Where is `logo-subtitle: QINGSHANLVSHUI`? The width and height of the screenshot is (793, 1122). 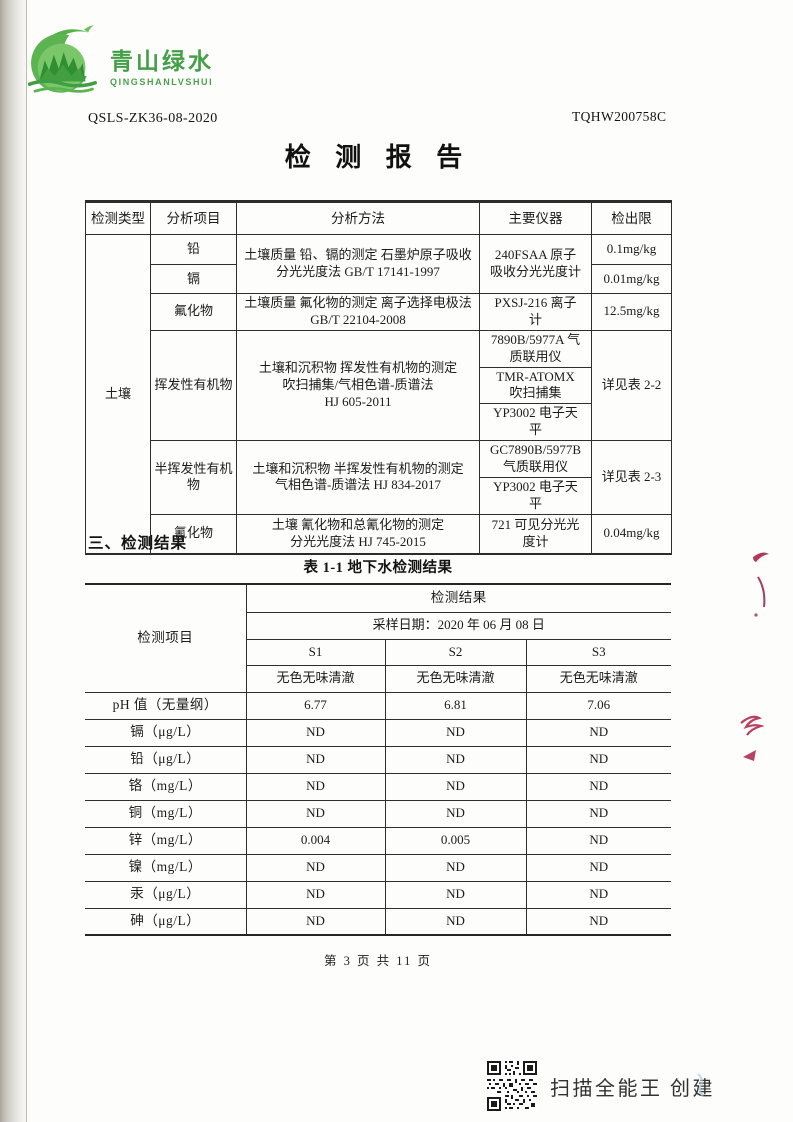
logo-subtitle: QINGSHANLVSHUI is located at coordinates (162, 82).